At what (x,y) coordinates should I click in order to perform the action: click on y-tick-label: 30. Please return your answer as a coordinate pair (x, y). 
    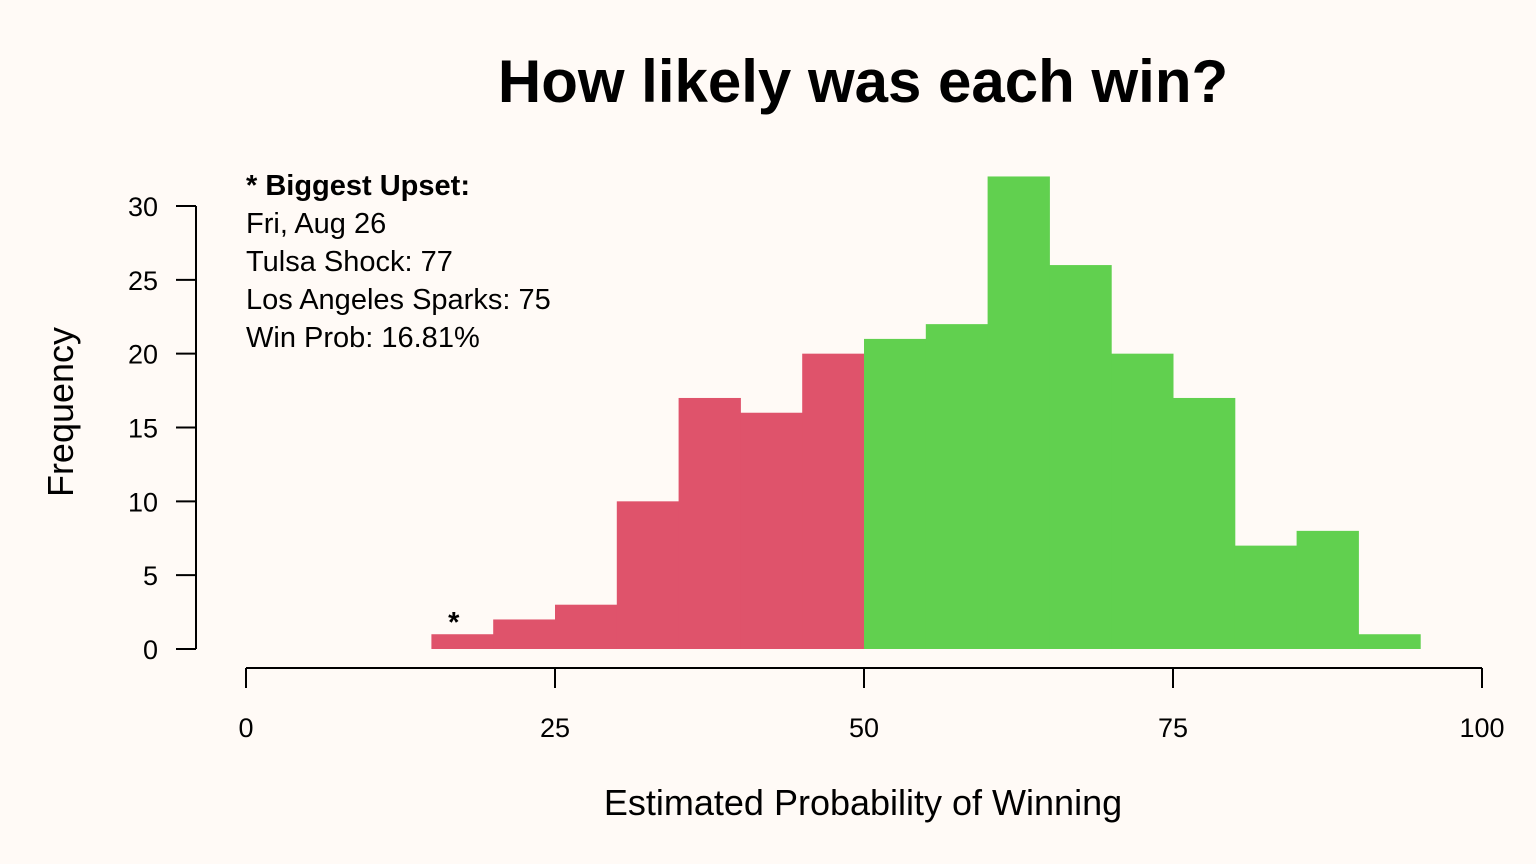
    Looking at the image, I should click on (143, 207).